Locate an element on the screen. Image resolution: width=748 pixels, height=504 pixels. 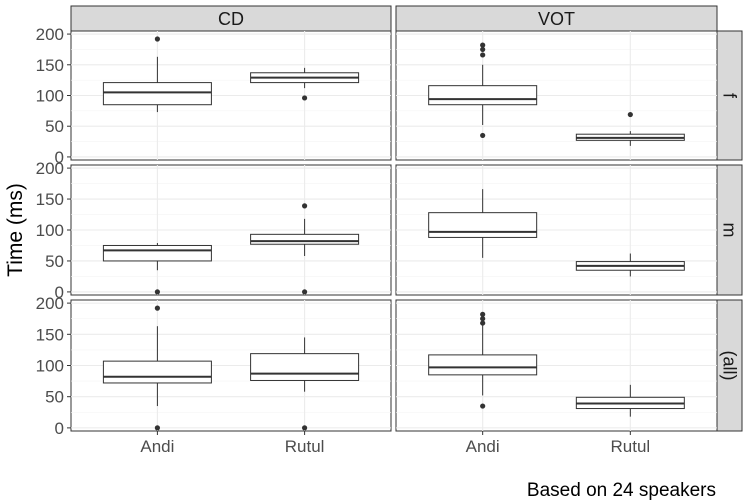
facet-strip-vot is located at coordinates (556, 18).